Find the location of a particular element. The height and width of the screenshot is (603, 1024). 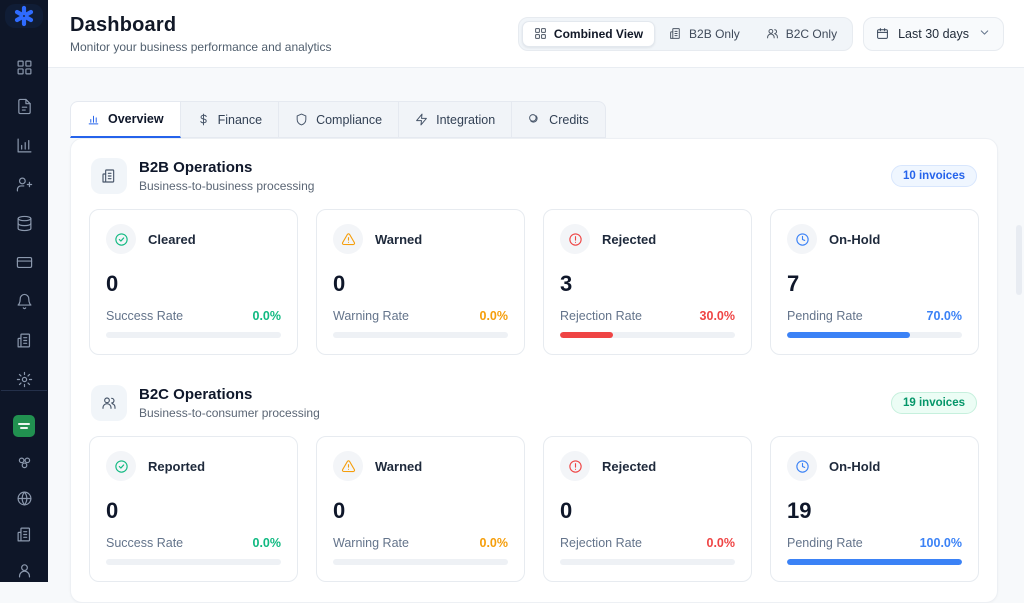

tab-overview: Overview is located at coordinates (125, 119).